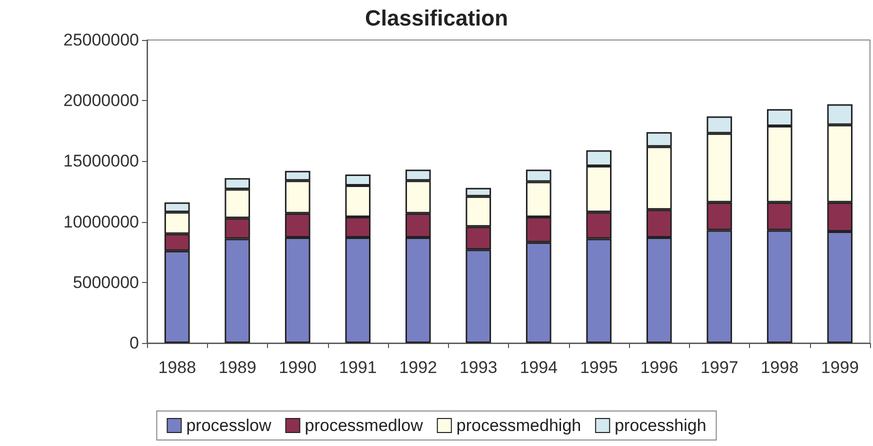  What do you see at coordinates (719, 367) in the screenshot?
I see `x-tick-label: 1997` at bounding box center [719, 367].